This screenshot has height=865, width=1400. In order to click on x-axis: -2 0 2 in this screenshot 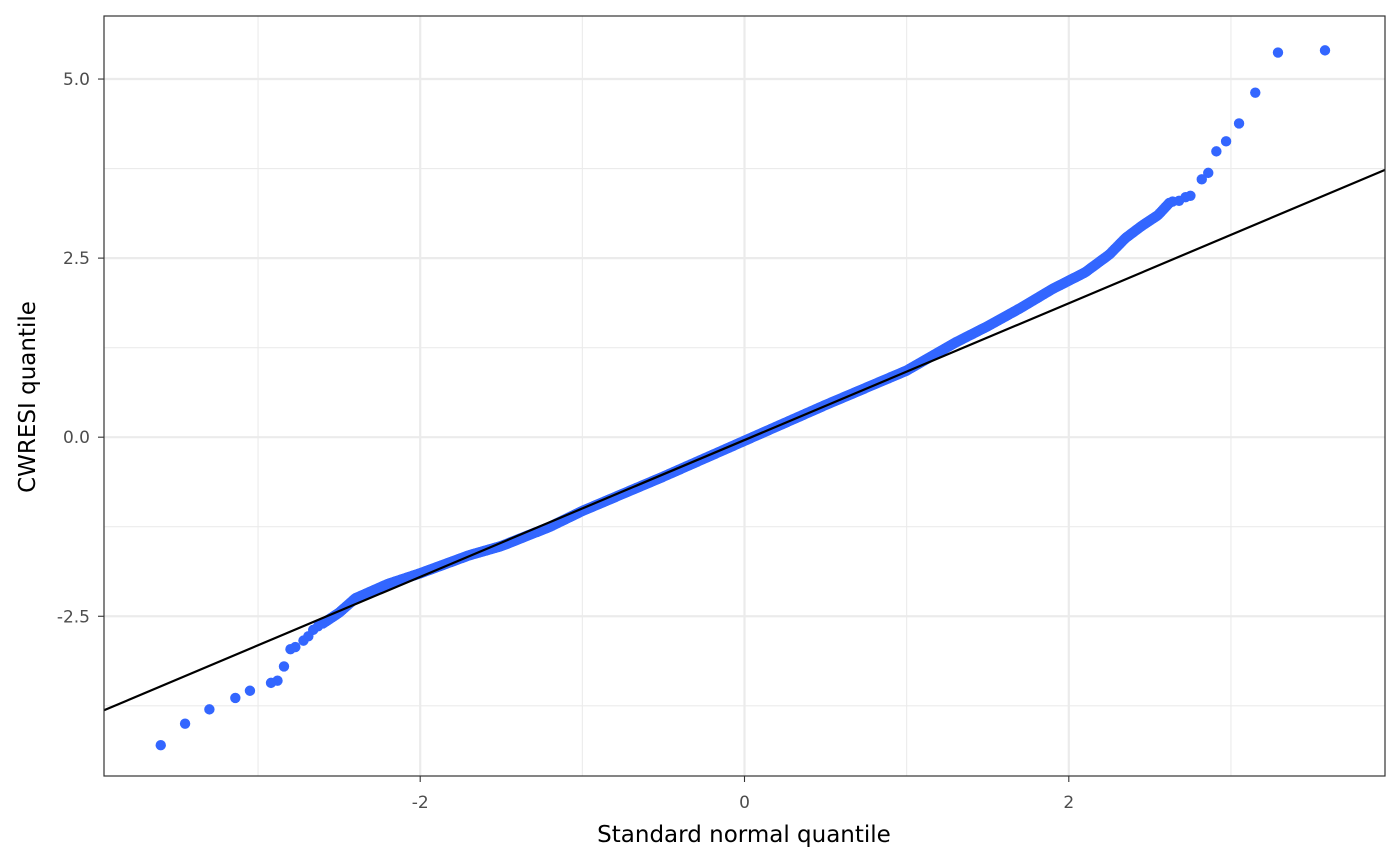, I will do `click(743, 794)`.